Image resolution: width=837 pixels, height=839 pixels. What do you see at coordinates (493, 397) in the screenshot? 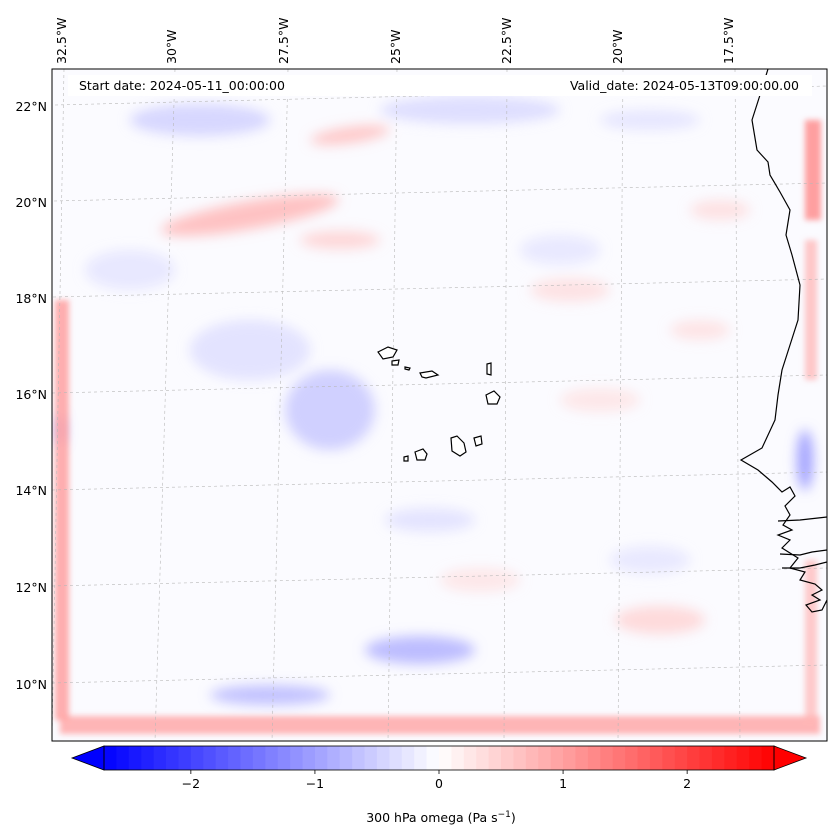
I see `island-boa-vista` at bounding box center [493, 397].